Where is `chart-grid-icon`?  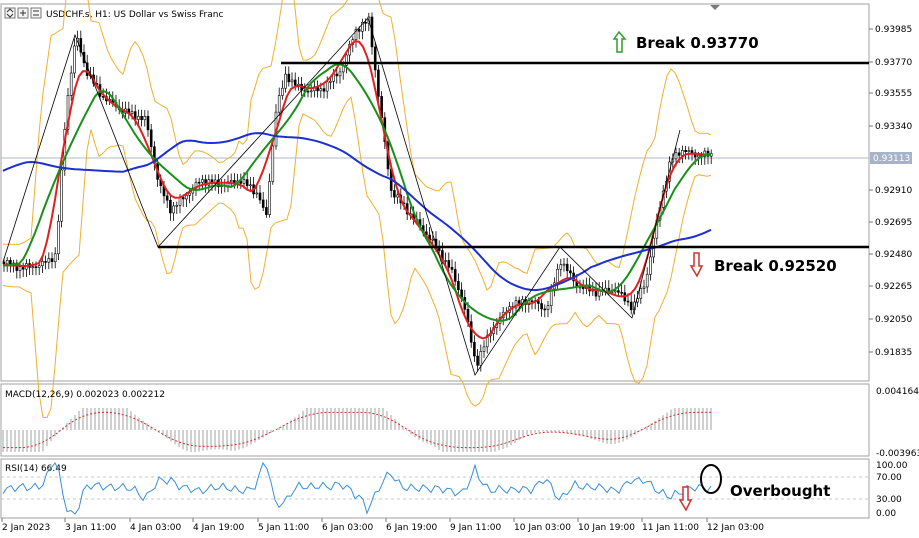
chart-grid-icon is located at coordinates (36, 13).